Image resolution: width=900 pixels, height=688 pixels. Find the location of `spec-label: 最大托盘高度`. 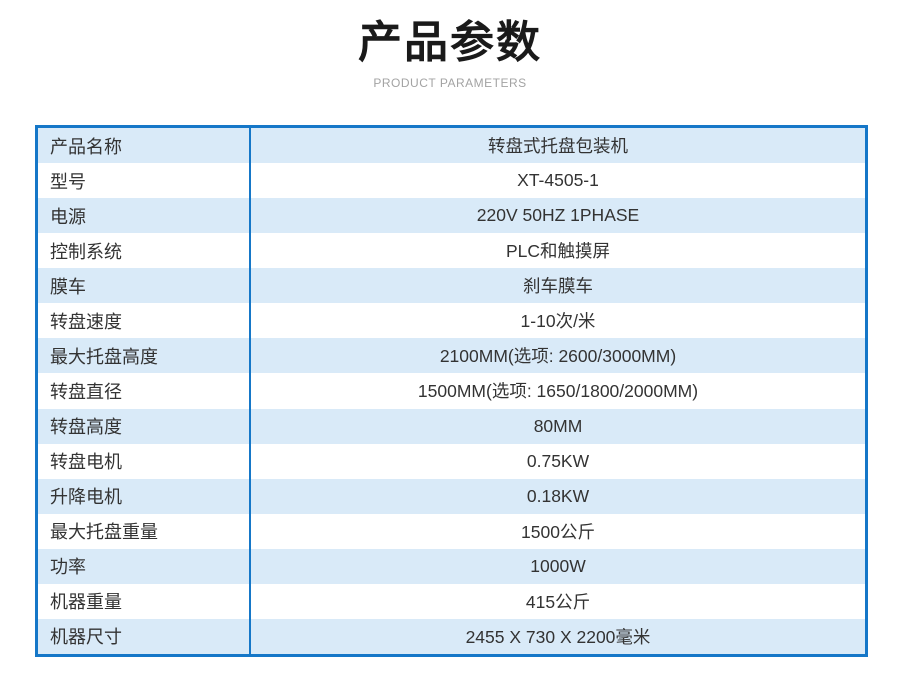

spec-label: 最大托盘高度 is located at coordinates (144, 356).